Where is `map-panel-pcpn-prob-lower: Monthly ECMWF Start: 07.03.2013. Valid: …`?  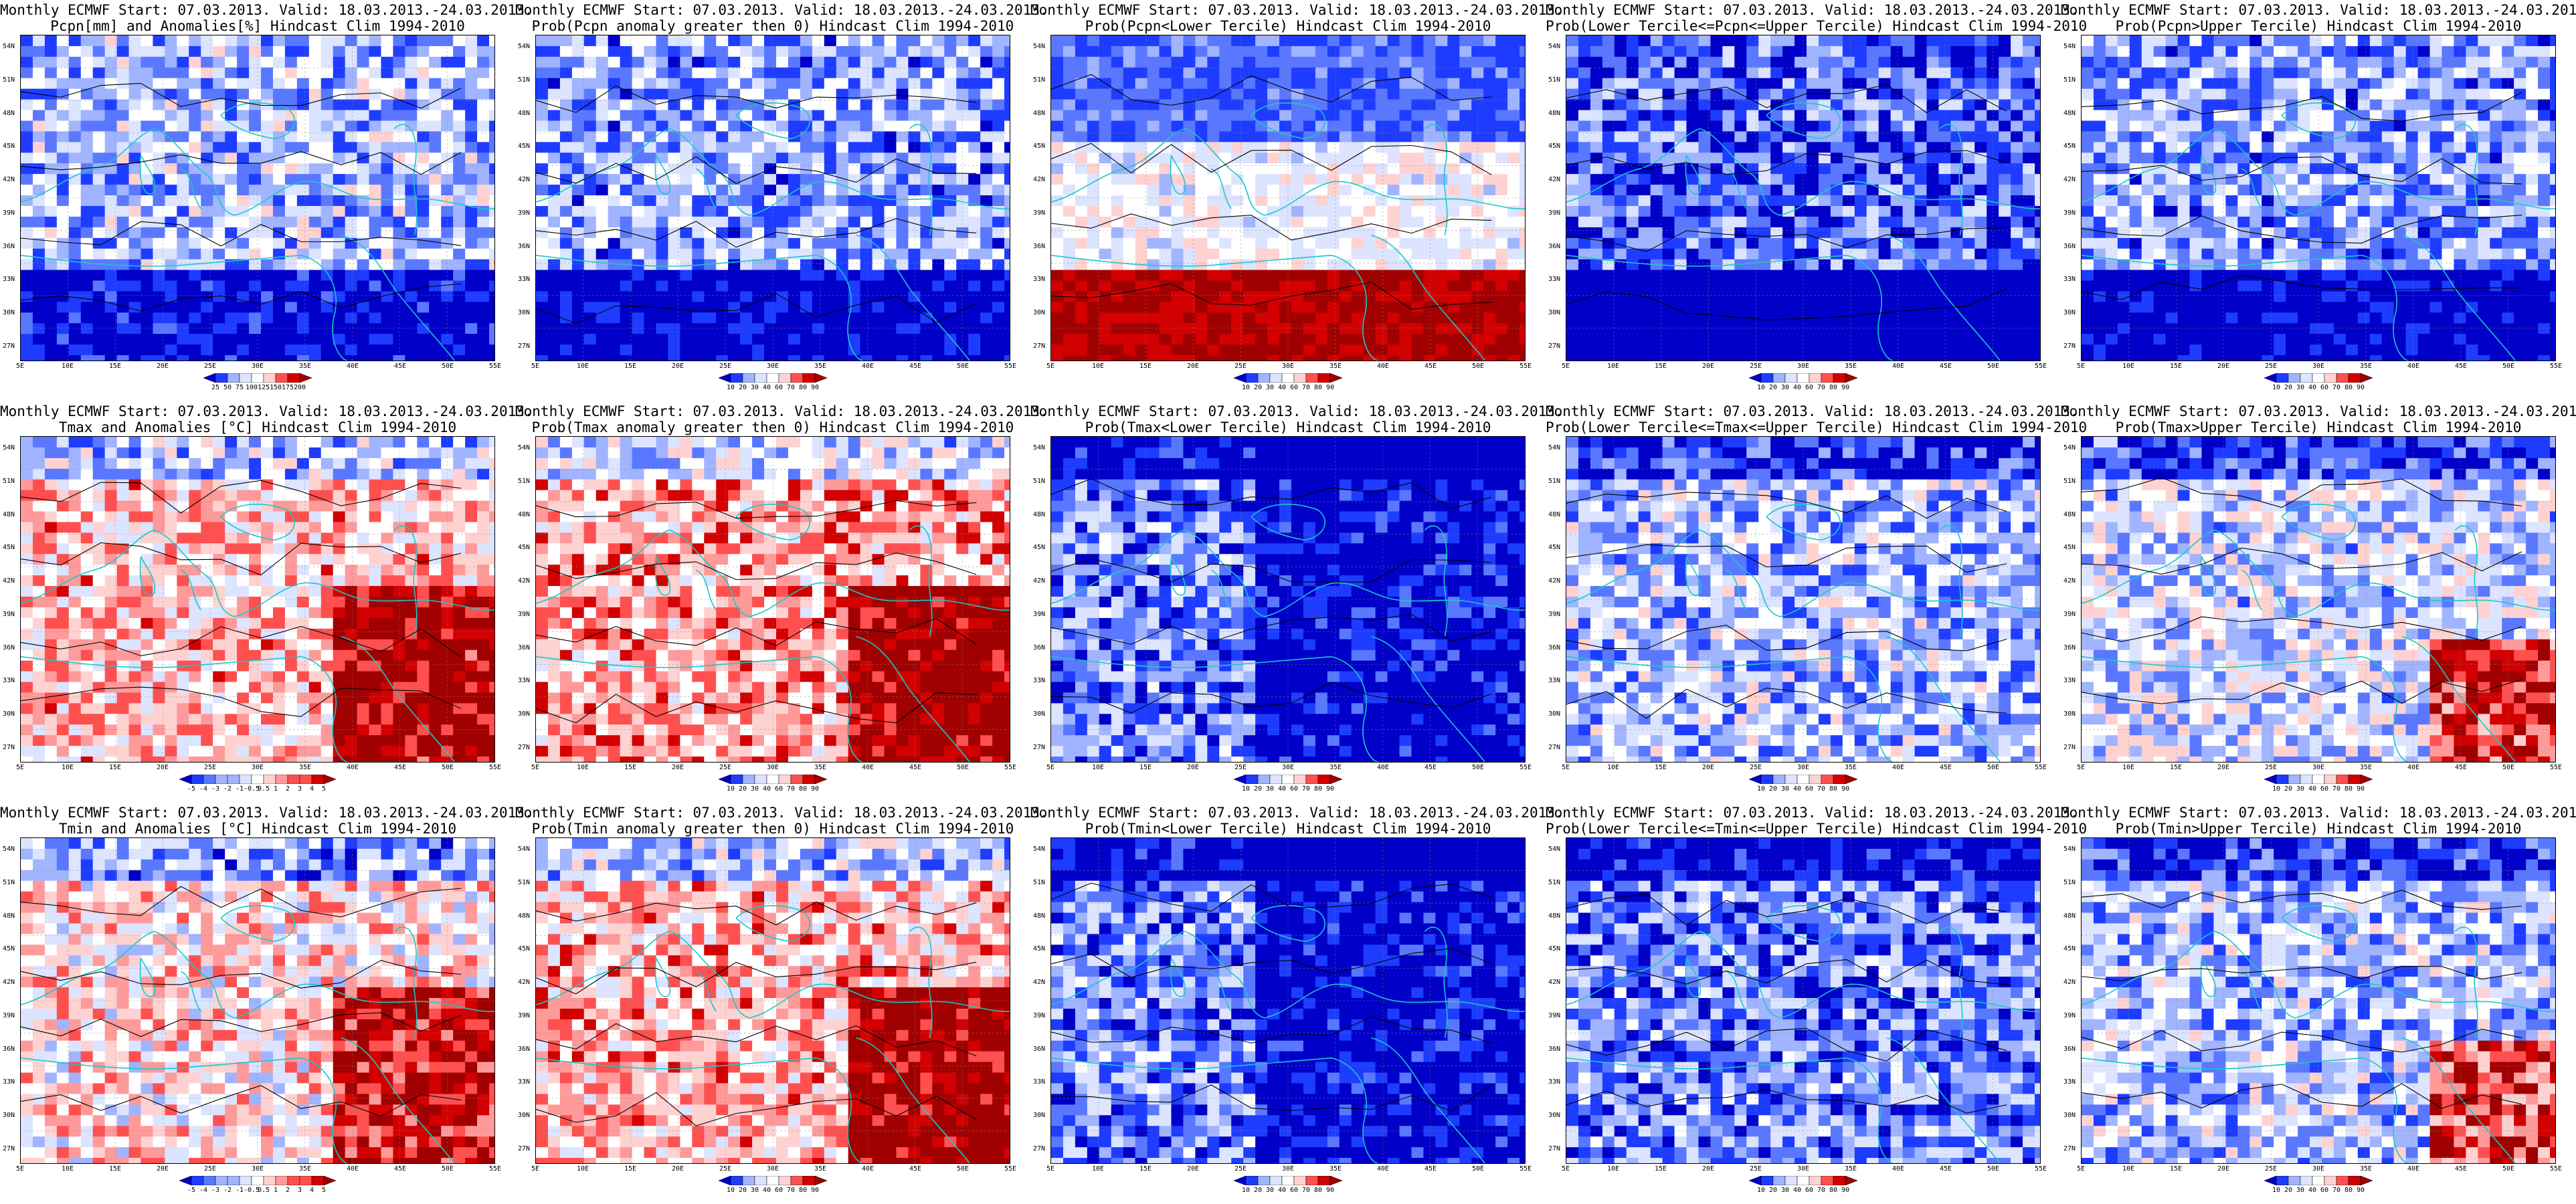 map-panel-pcpn-prob-lower: Monthly ECMWF Start: 07.03.2013. Valid: … is located at coordinates (1297, 200).